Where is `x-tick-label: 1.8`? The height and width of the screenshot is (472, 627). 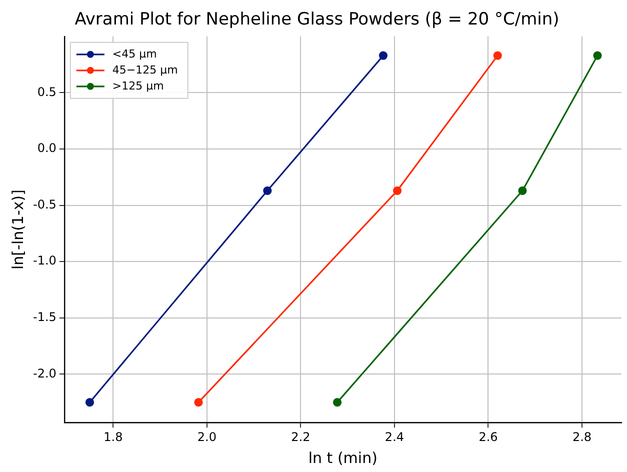
x-tick-label: 1.8 is located at coordinates (113, 437).